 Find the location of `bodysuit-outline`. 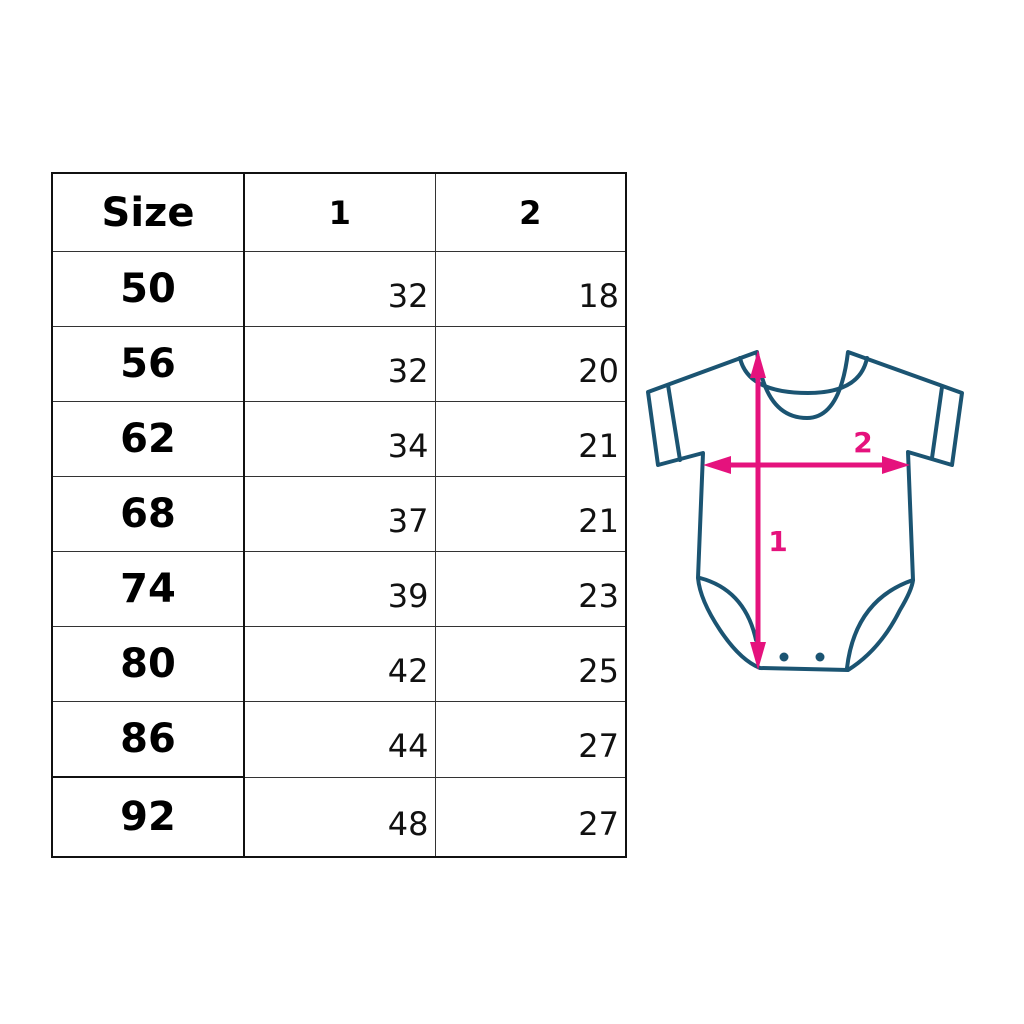

bodysuit-outline is located at coordinates (805, 511).